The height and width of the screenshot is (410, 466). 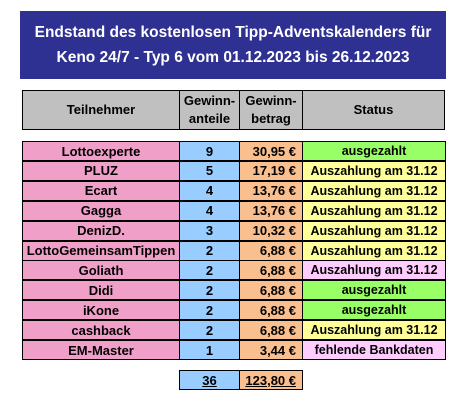 I want to click on total-amount: 123,80 €, so click(x=271, y=380).